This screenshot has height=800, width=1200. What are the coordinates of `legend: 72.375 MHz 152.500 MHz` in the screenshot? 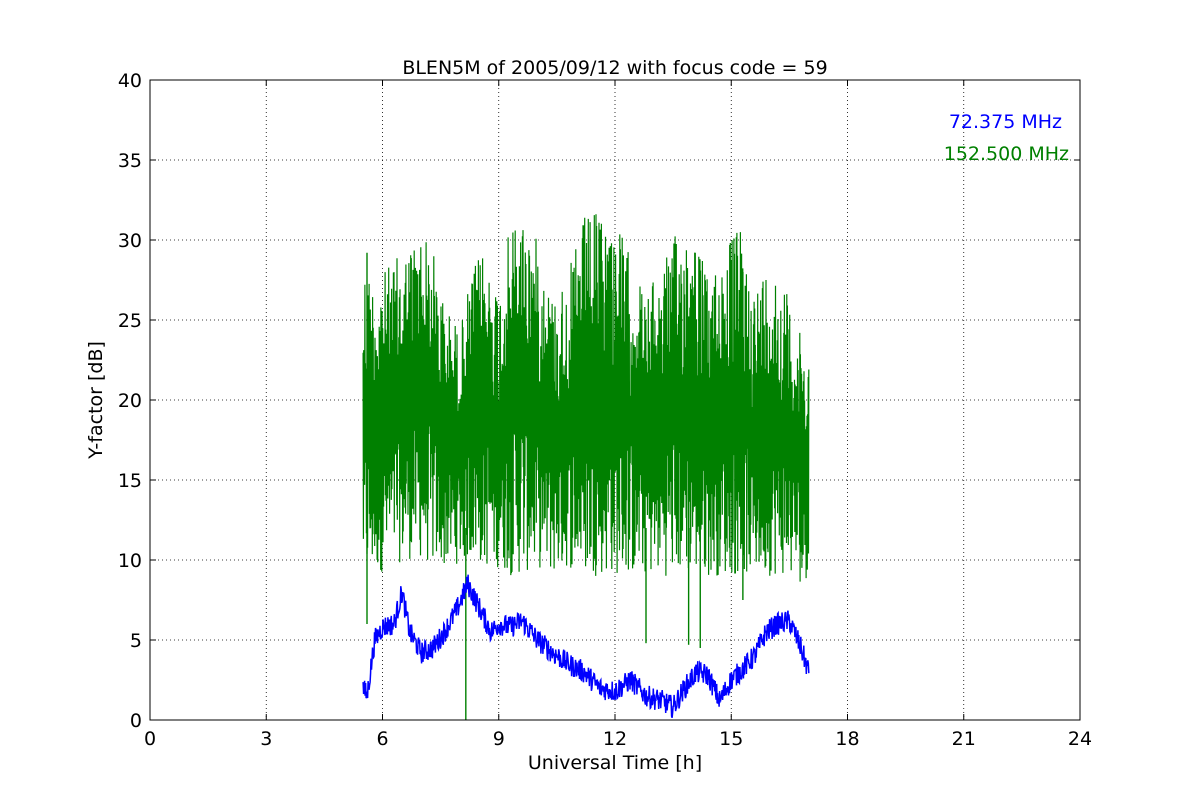 It's located at (1006, 138).